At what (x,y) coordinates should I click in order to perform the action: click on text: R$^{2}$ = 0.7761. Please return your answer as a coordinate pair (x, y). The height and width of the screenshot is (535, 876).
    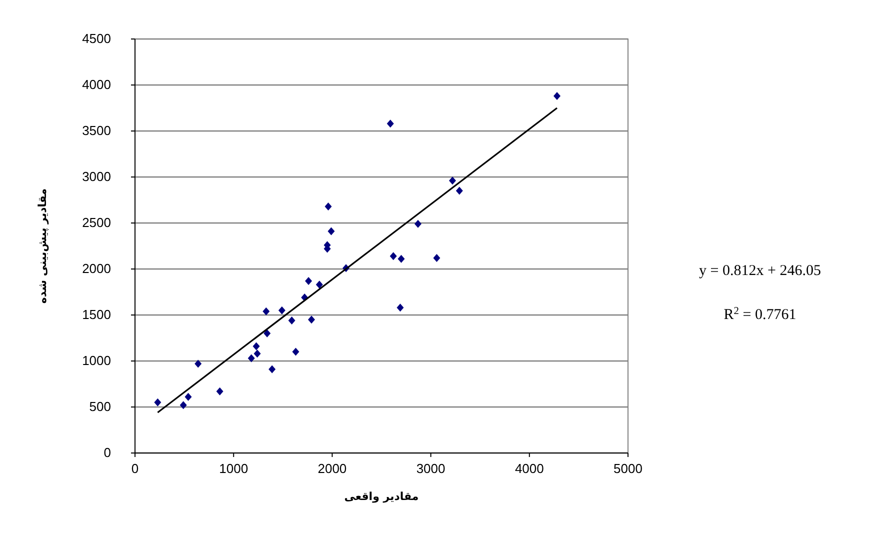
    Looking at the image, I should click on (760, 314).